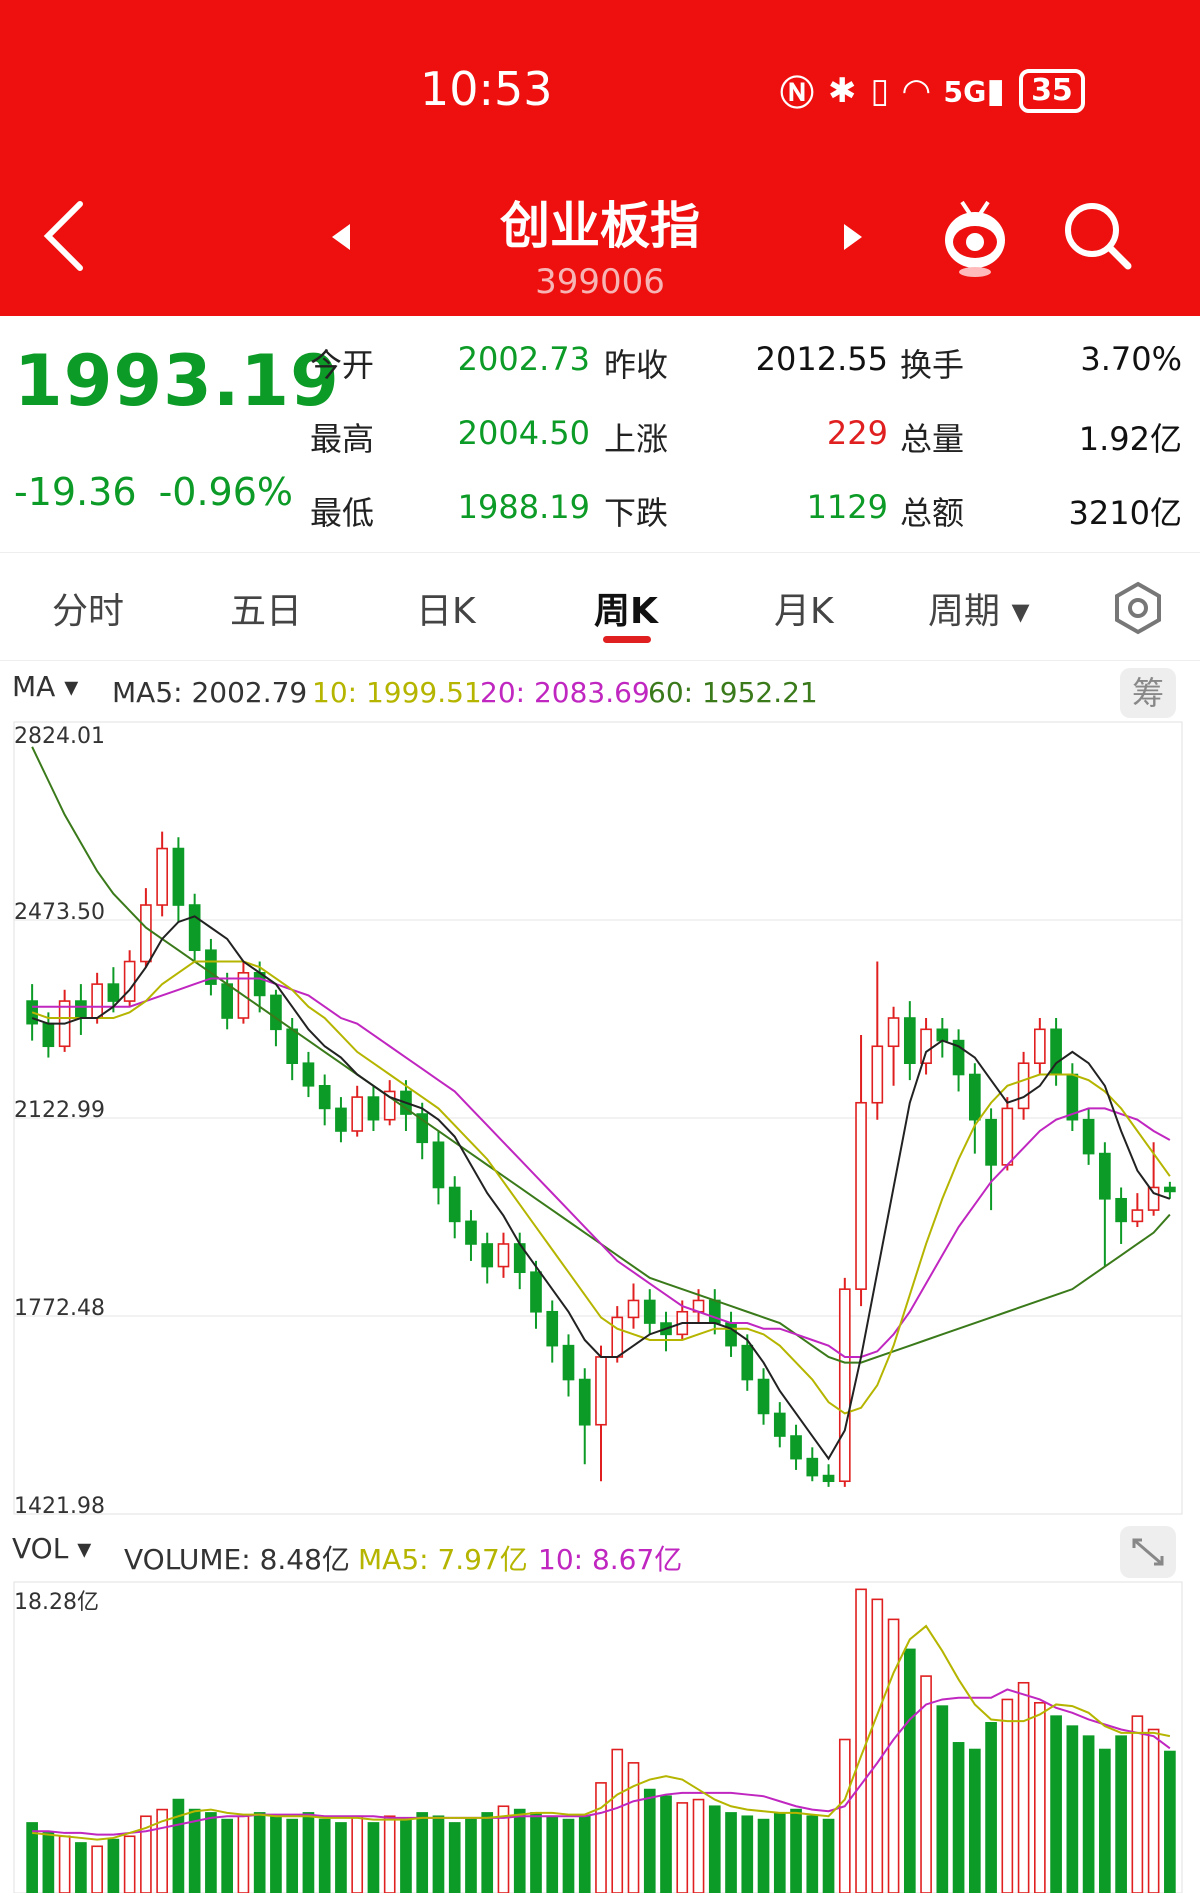 The image size is (1200, 1893). What do you see at coordinates (1125, 513) in the screenshot?
I see `quote-value: 3210亿` at bounding box center [1125, 513].